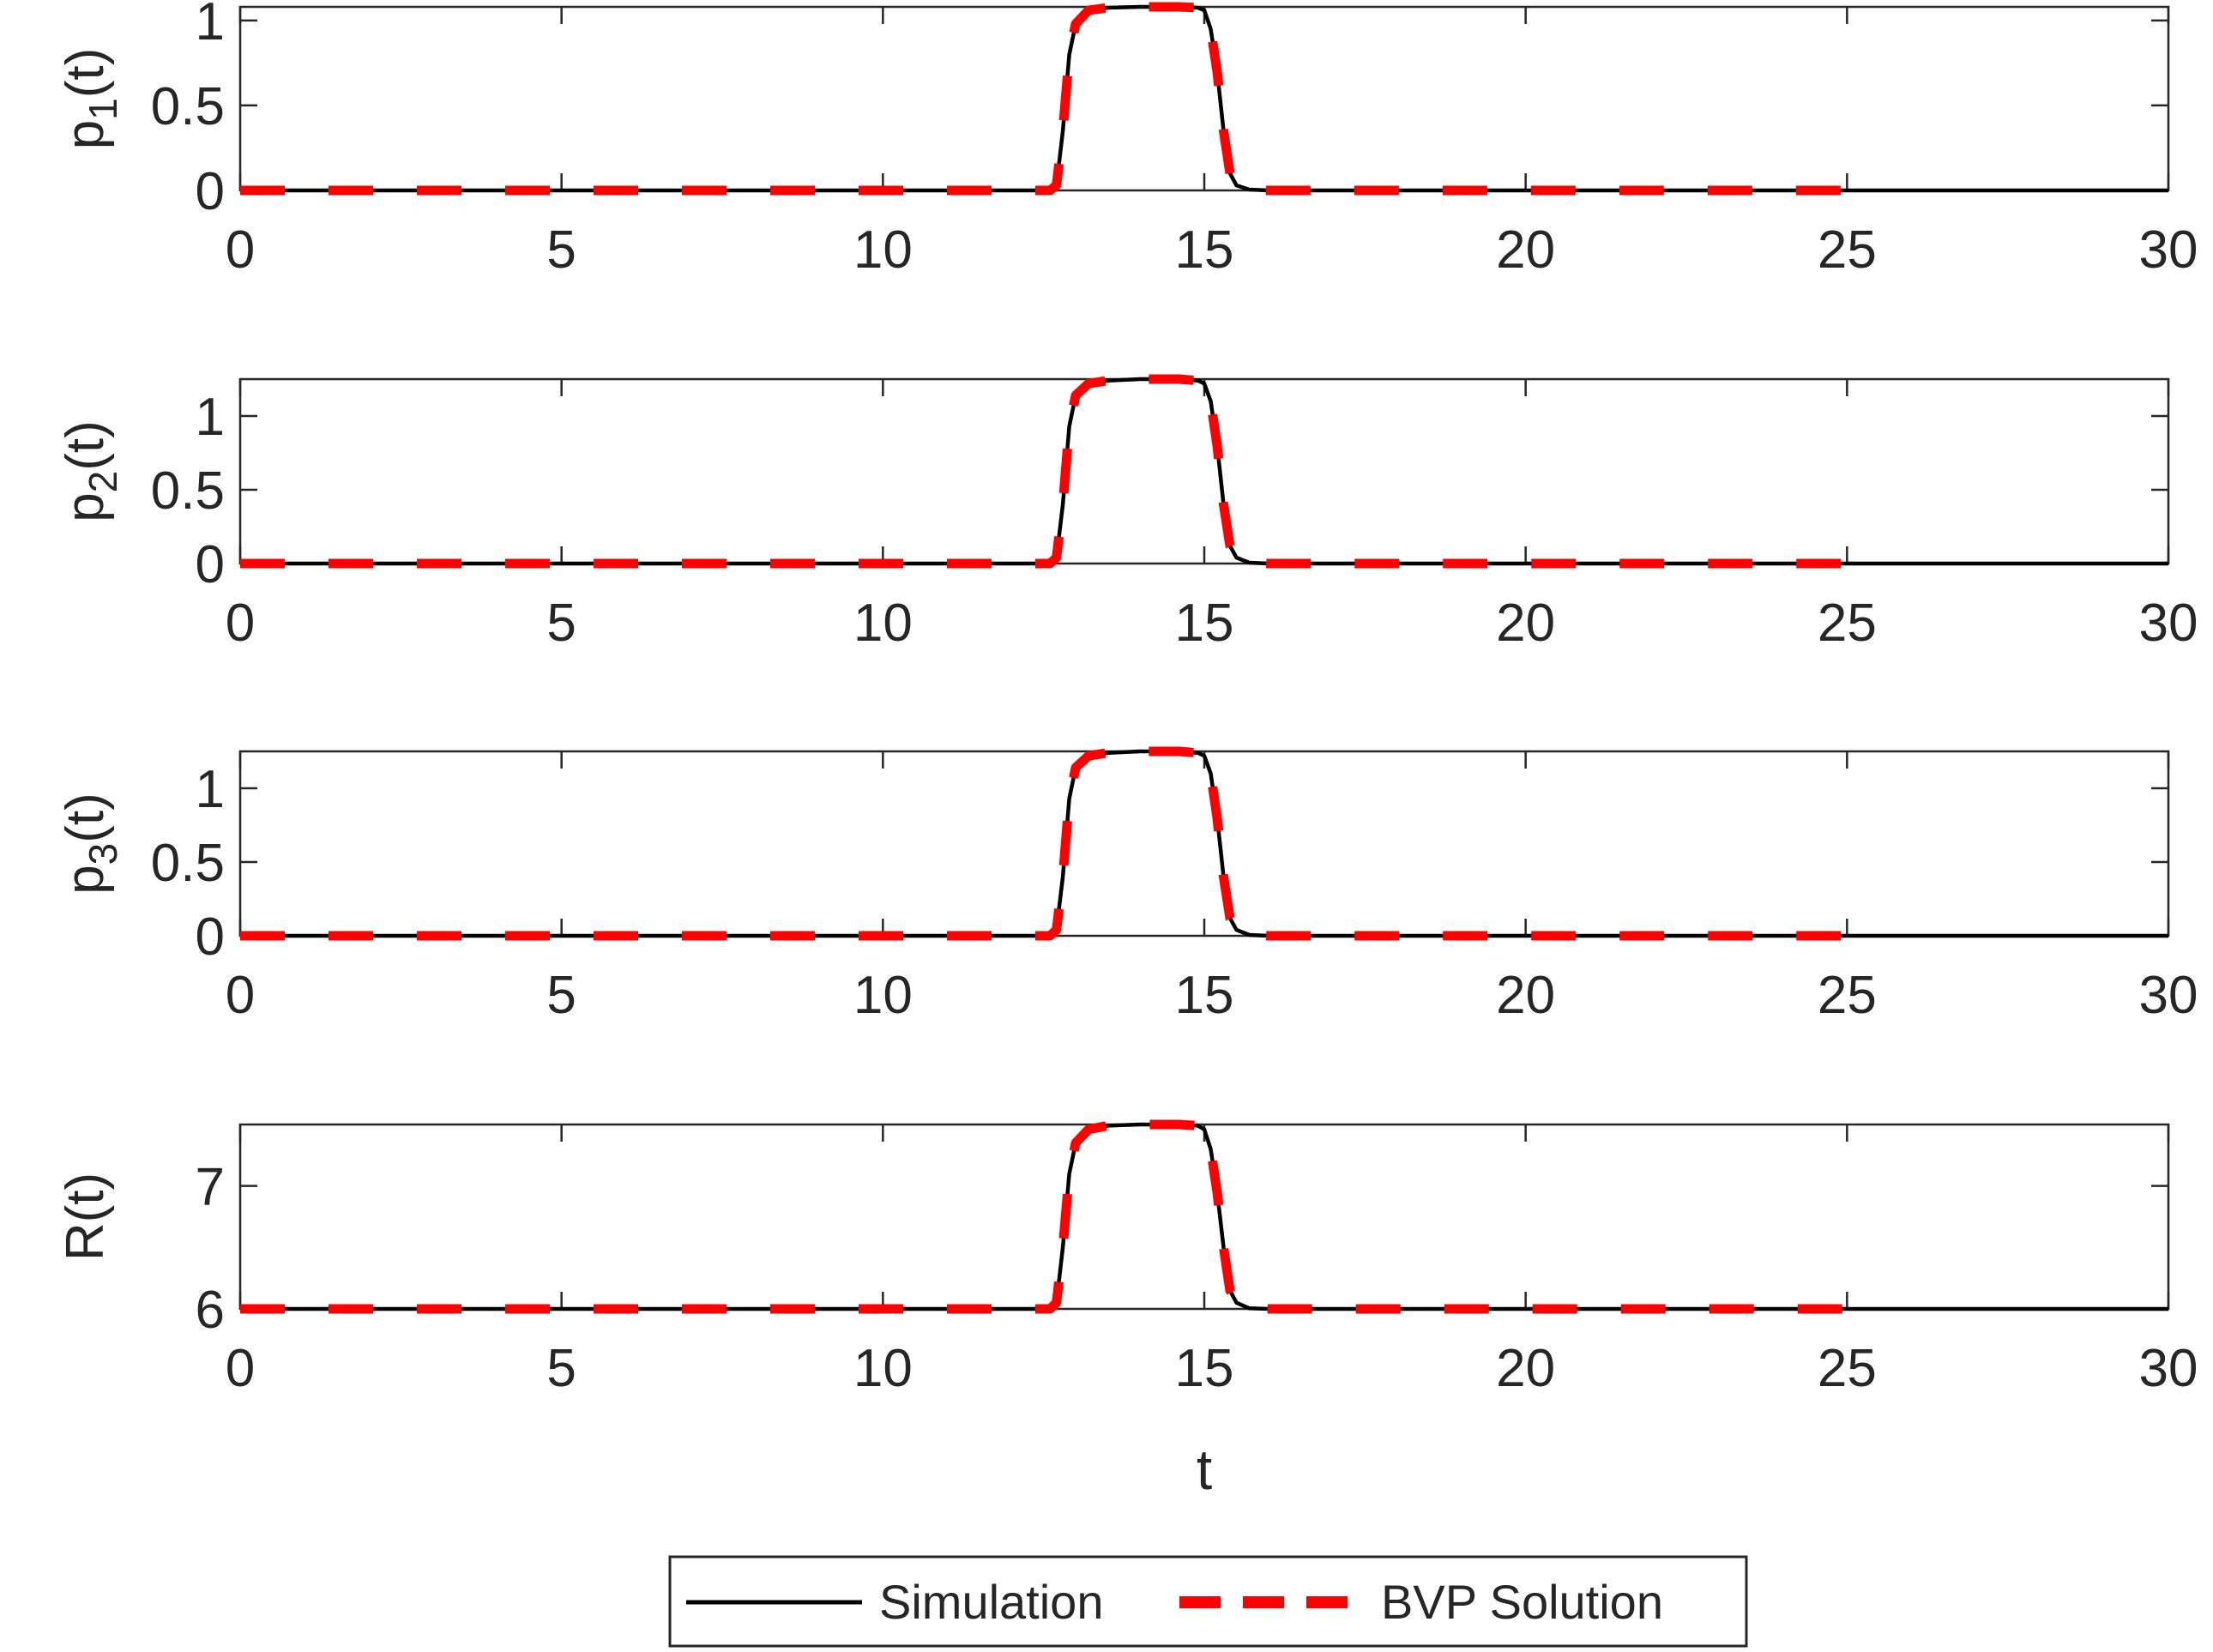 The image size is (2213, 1652). What do you see at coordinates (210, 1310) in the screenshot?
I see `y-tick-label: 6` at bounding box center [210, 1310].